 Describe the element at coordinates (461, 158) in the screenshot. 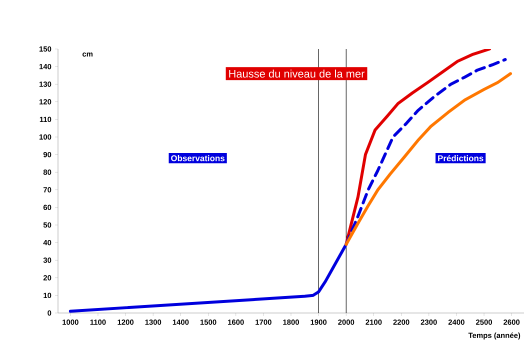

I see `annotation: Prédictions` at that location.